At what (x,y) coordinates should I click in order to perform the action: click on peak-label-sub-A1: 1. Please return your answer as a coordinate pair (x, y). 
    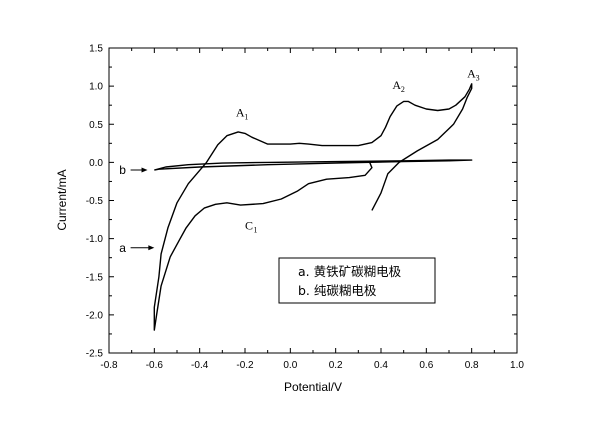
    Looking at the image, I should click on (246, 117).